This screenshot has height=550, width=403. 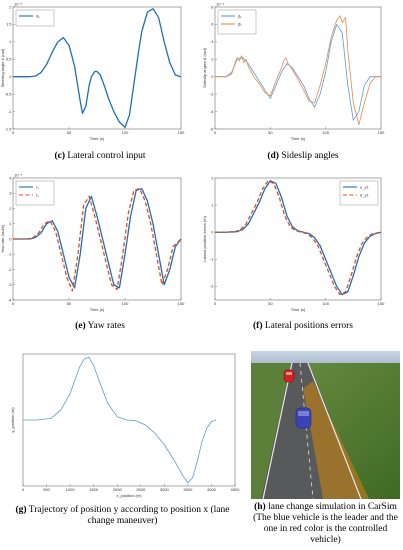 I want to click on caption-e-text: Yaw rates, so click(x=106, y=326).